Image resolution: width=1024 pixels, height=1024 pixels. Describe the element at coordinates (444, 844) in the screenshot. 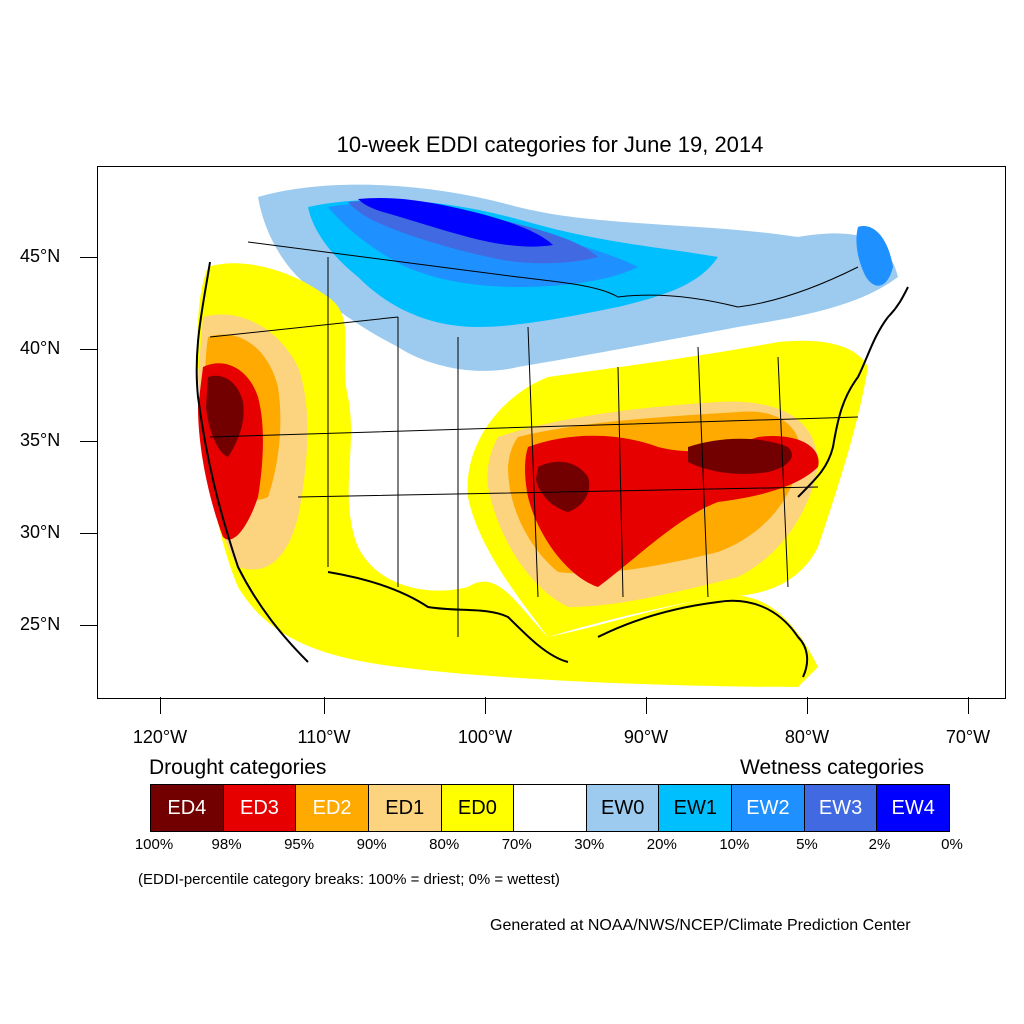

I see `percent-break-label: 80%` at that location.